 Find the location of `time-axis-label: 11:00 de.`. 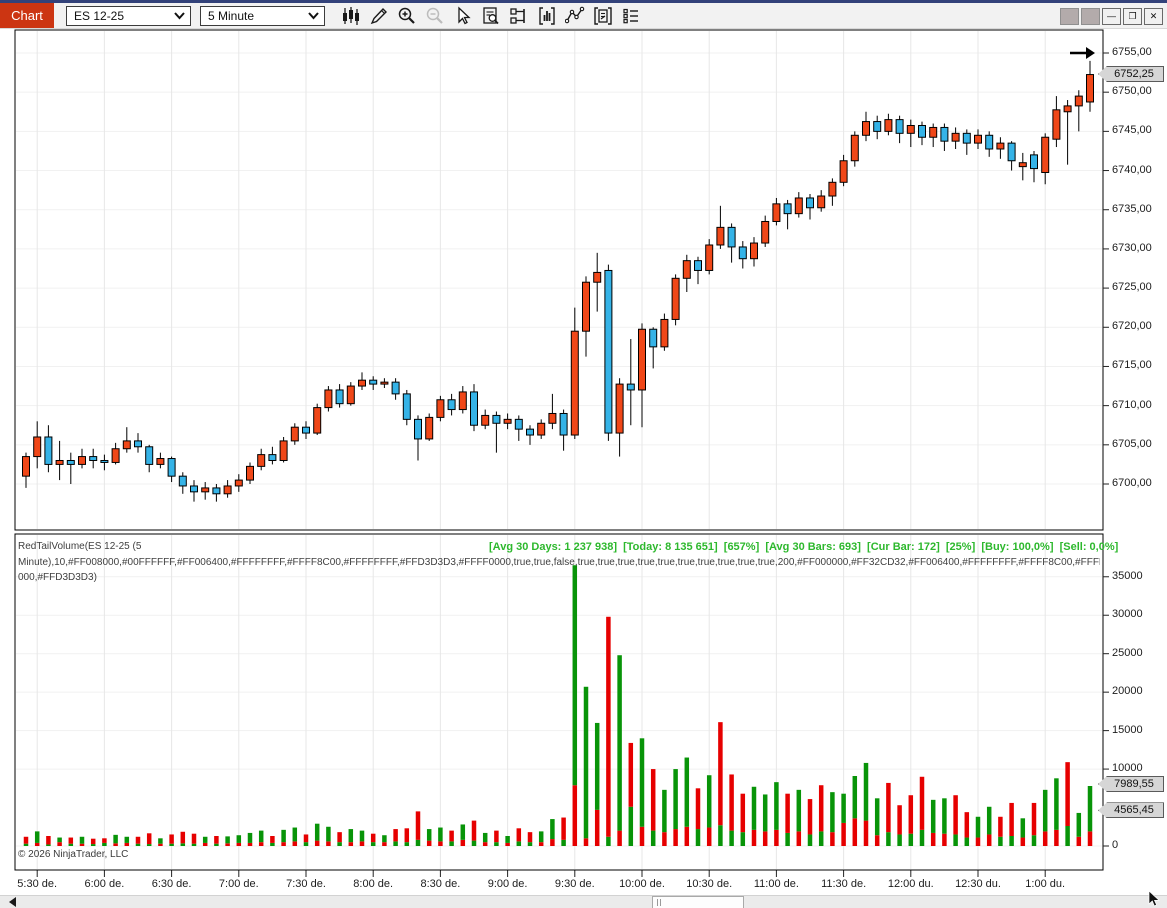

time-axis-label: 11:00 de. is located at coordinates (776, 884).